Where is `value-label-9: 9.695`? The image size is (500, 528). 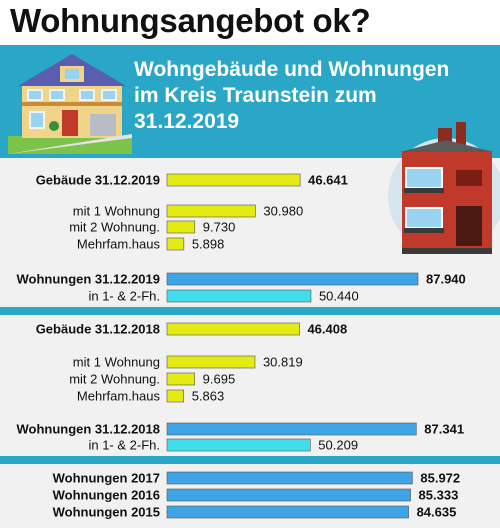 value-label-9: 9.695 is located at coordinates (219, 379).